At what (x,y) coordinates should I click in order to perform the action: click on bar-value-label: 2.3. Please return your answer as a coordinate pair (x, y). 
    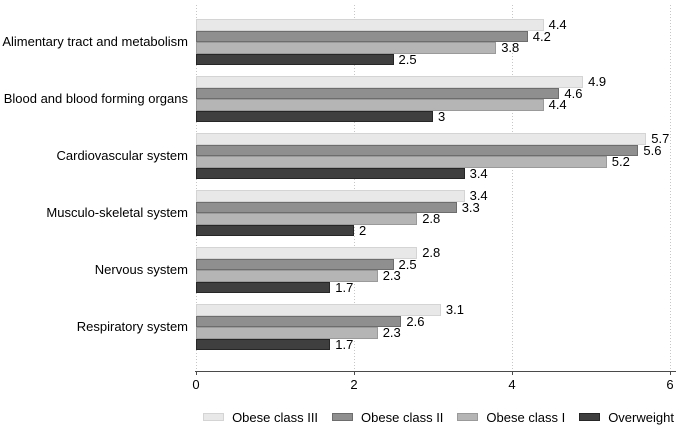
    Looking at the image, I should click on (391, 332).